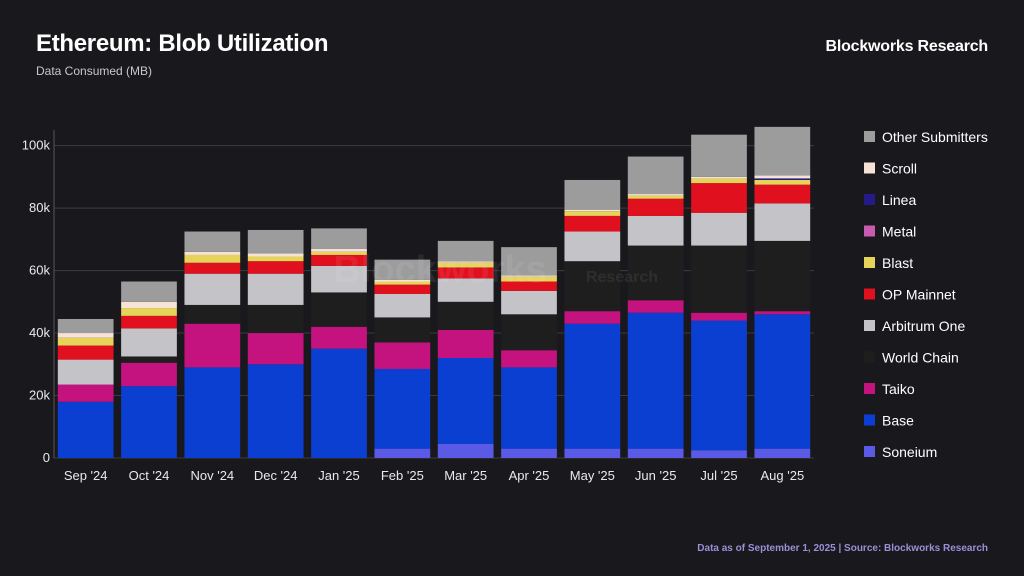 This screenshot has height=576, width=1024. What do you see at coordinates (656, 475) in the screenshot?
I see `x-tick-label: Jun '25` at bounding box center [656, 475].